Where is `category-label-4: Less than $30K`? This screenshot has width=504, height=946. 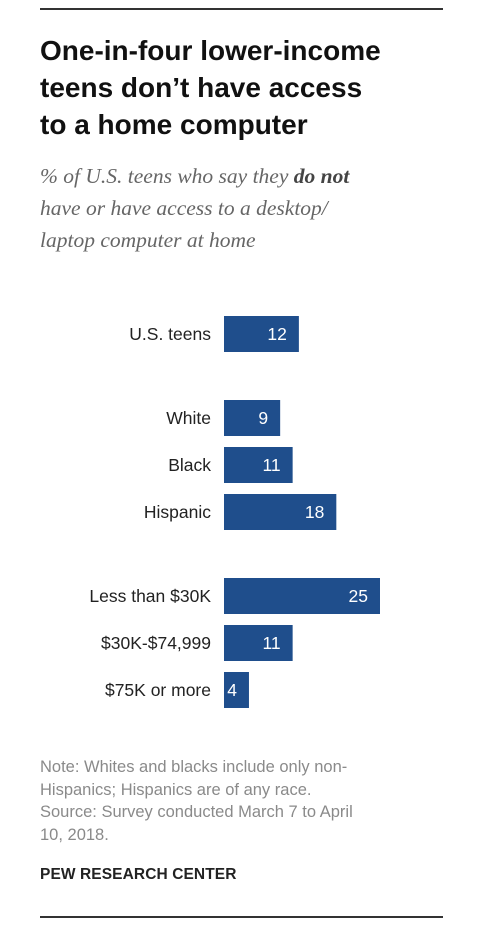
category-label-4: Less than $30K is located at coordinates (150, 596).